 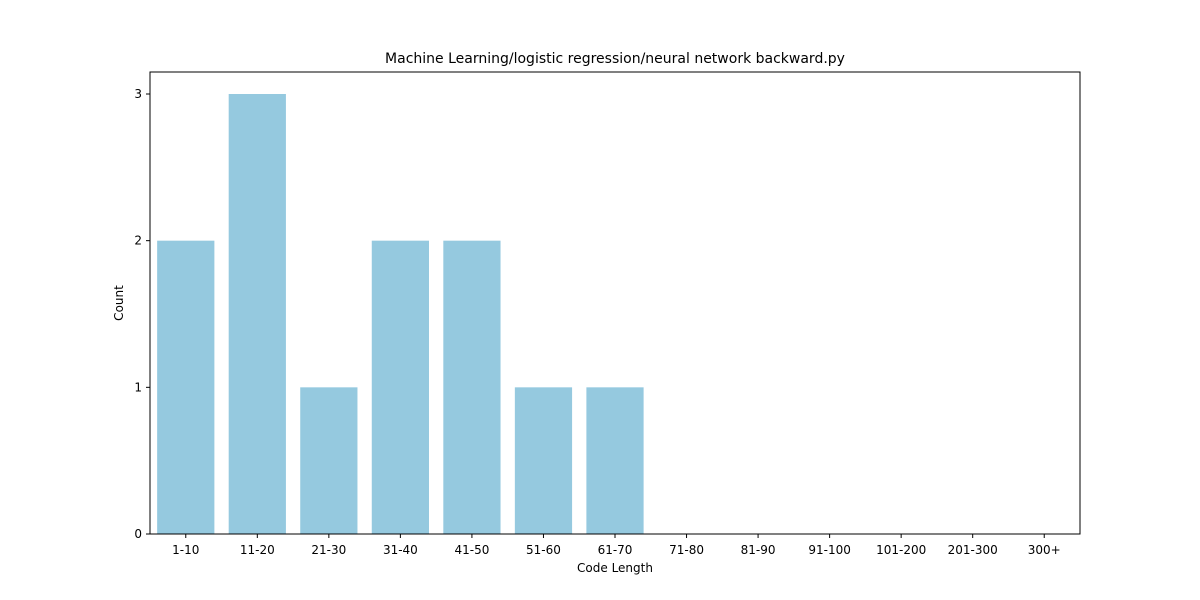 I want to click on x-tick-label: 41-50, so click(x=471, y=550).